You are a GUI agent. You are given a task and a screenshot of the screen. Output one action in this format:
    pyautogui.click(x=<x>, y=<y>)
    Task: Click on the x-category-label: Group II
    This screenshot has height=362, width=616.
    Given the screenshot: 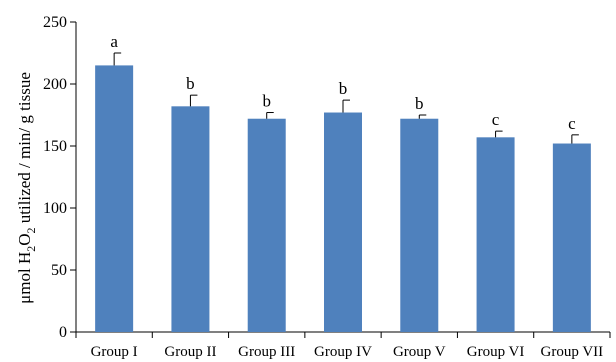 What is the action you would take?
    pyautogui.click(x=190, y=352)
    